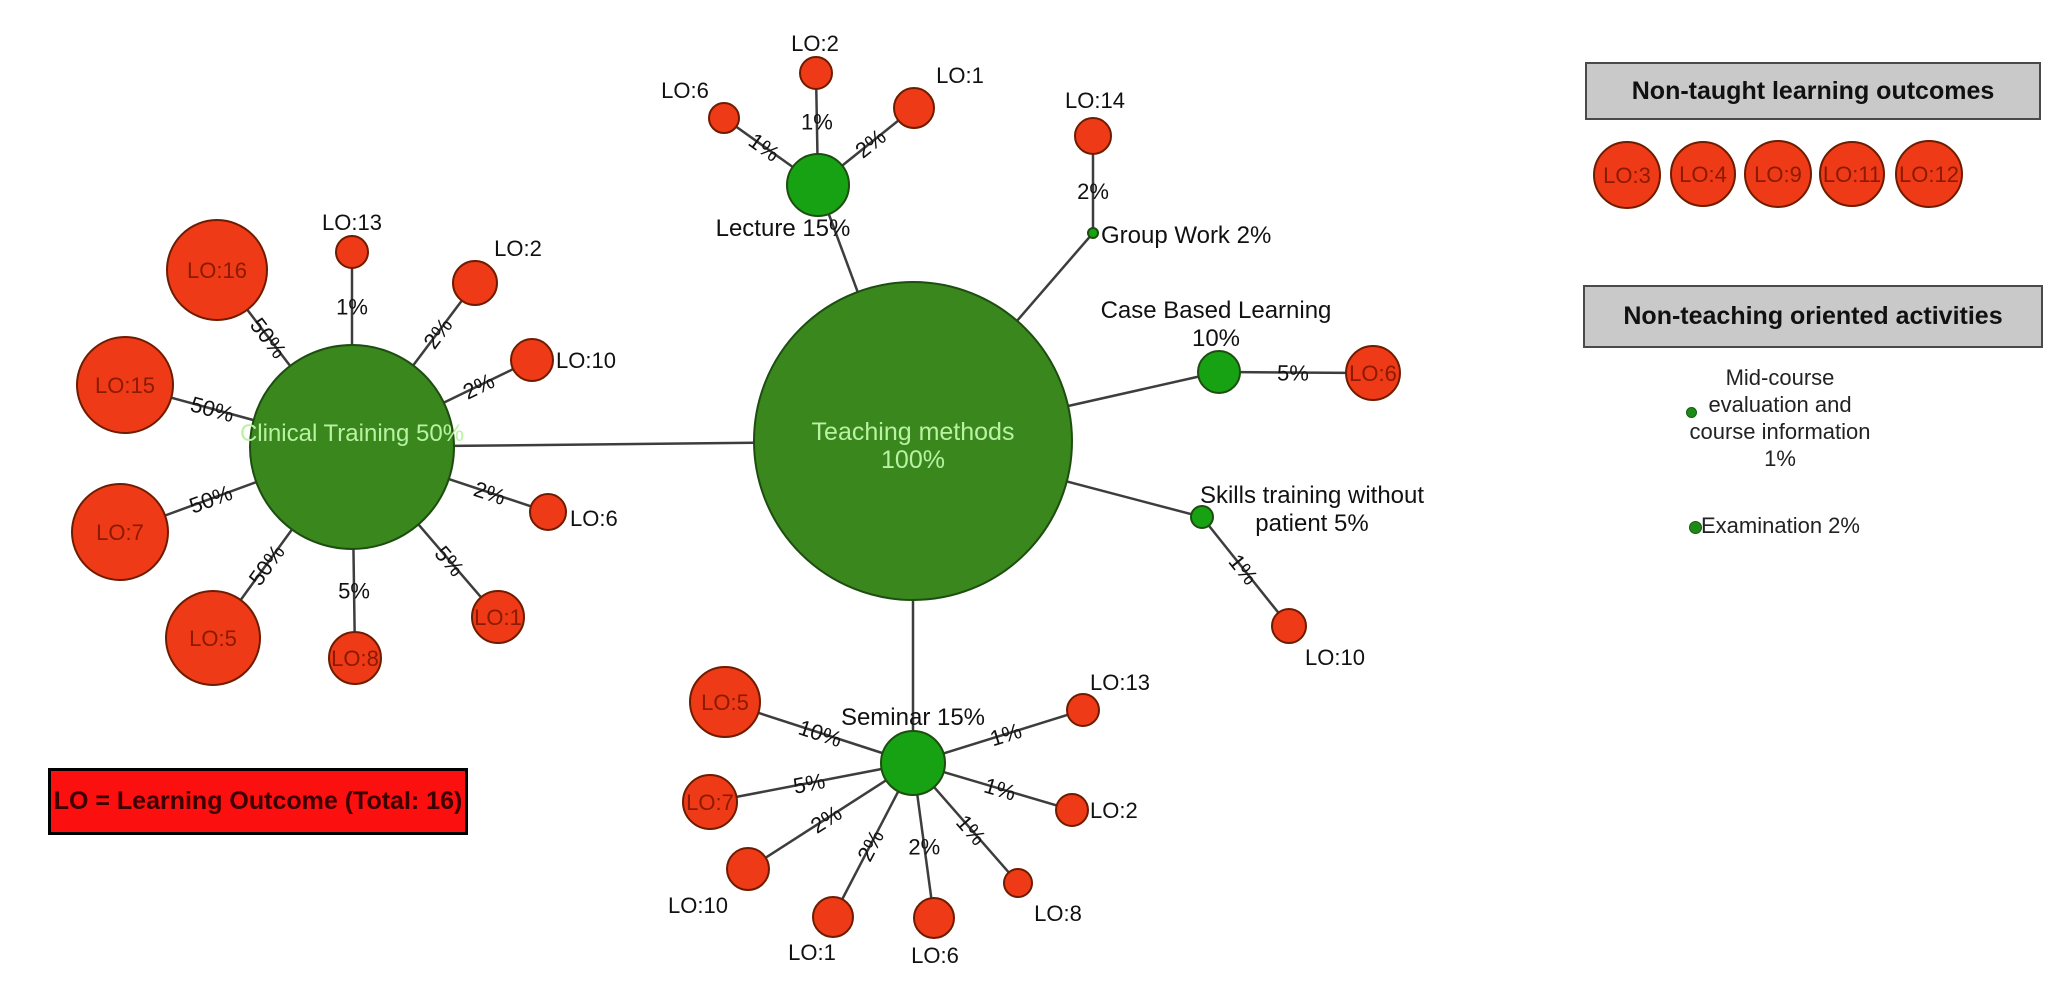  I want to click on non-taught-lo-label-LO:9: LO:9, so click(1778, 174).